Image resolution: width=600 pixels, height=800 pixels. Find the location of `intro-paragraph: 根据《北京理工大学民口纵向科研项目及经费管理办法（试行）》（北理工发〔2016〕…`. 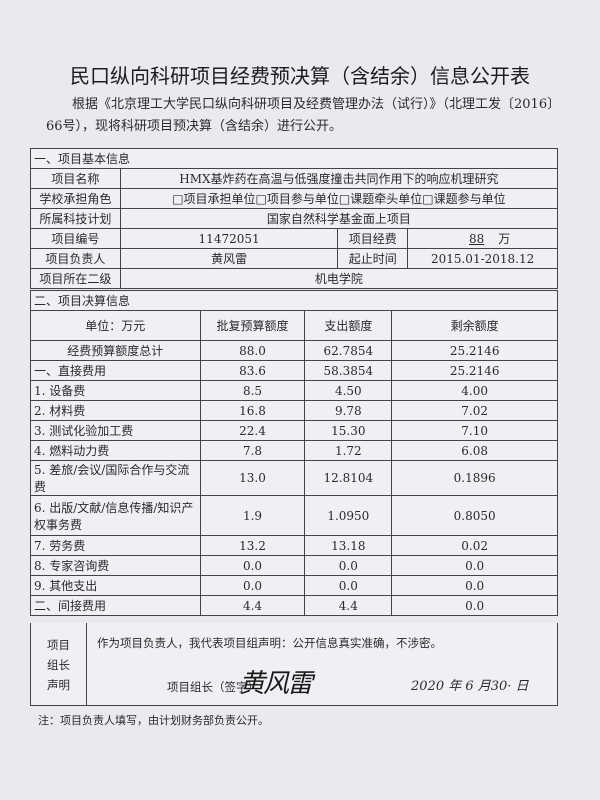

intro-paragraph: 根据《北京理工大学民口纵向科研项目及经费管理办法（试行）》（北理工发〔2016〕… is located at coordinates (303, 115).